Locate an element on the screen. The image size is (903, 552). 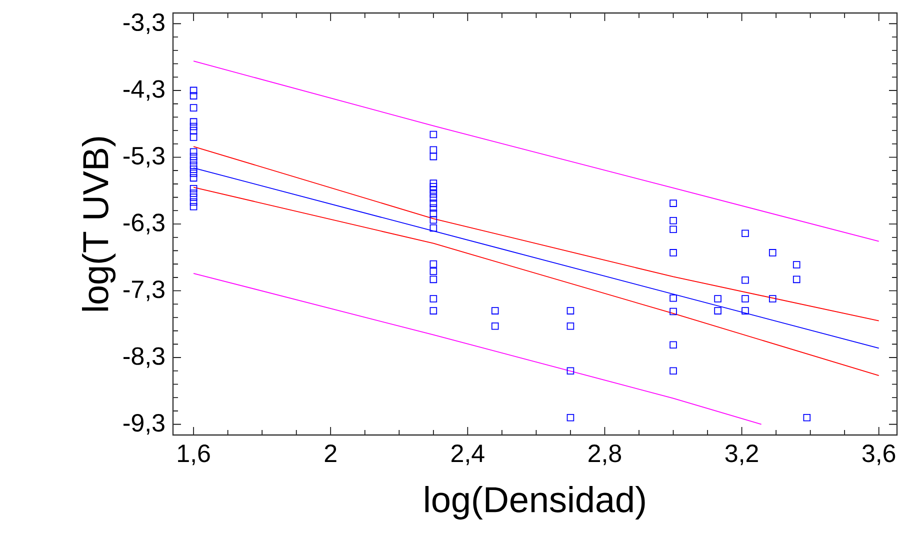
x-tick-label: 3,2 is located at coordinates (741, 455).